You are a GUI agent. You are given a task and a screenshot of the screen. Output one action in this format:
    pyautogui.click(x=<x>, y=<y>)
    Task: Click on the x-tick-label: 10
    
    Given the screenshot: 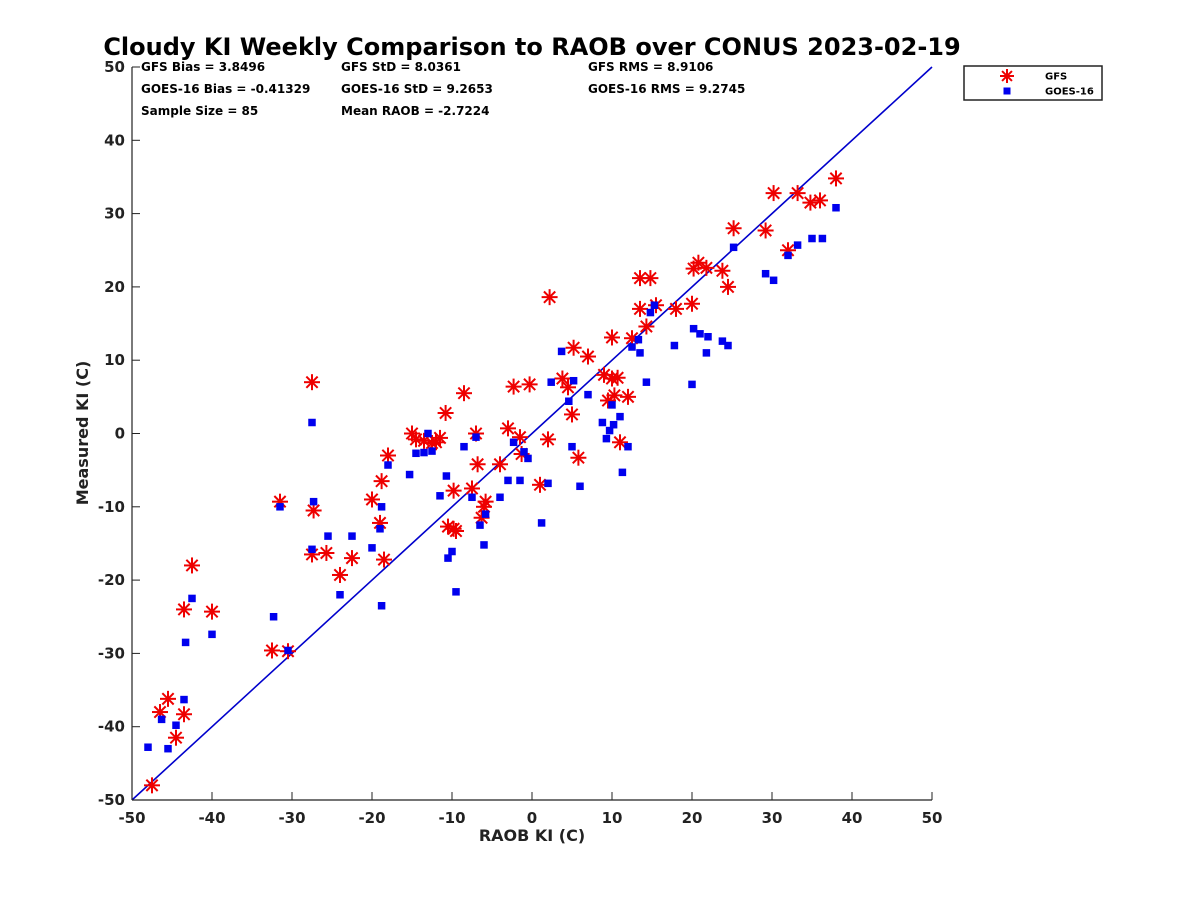 What is the action you would take?
    pyautogui.click(x=612, y=818)
    